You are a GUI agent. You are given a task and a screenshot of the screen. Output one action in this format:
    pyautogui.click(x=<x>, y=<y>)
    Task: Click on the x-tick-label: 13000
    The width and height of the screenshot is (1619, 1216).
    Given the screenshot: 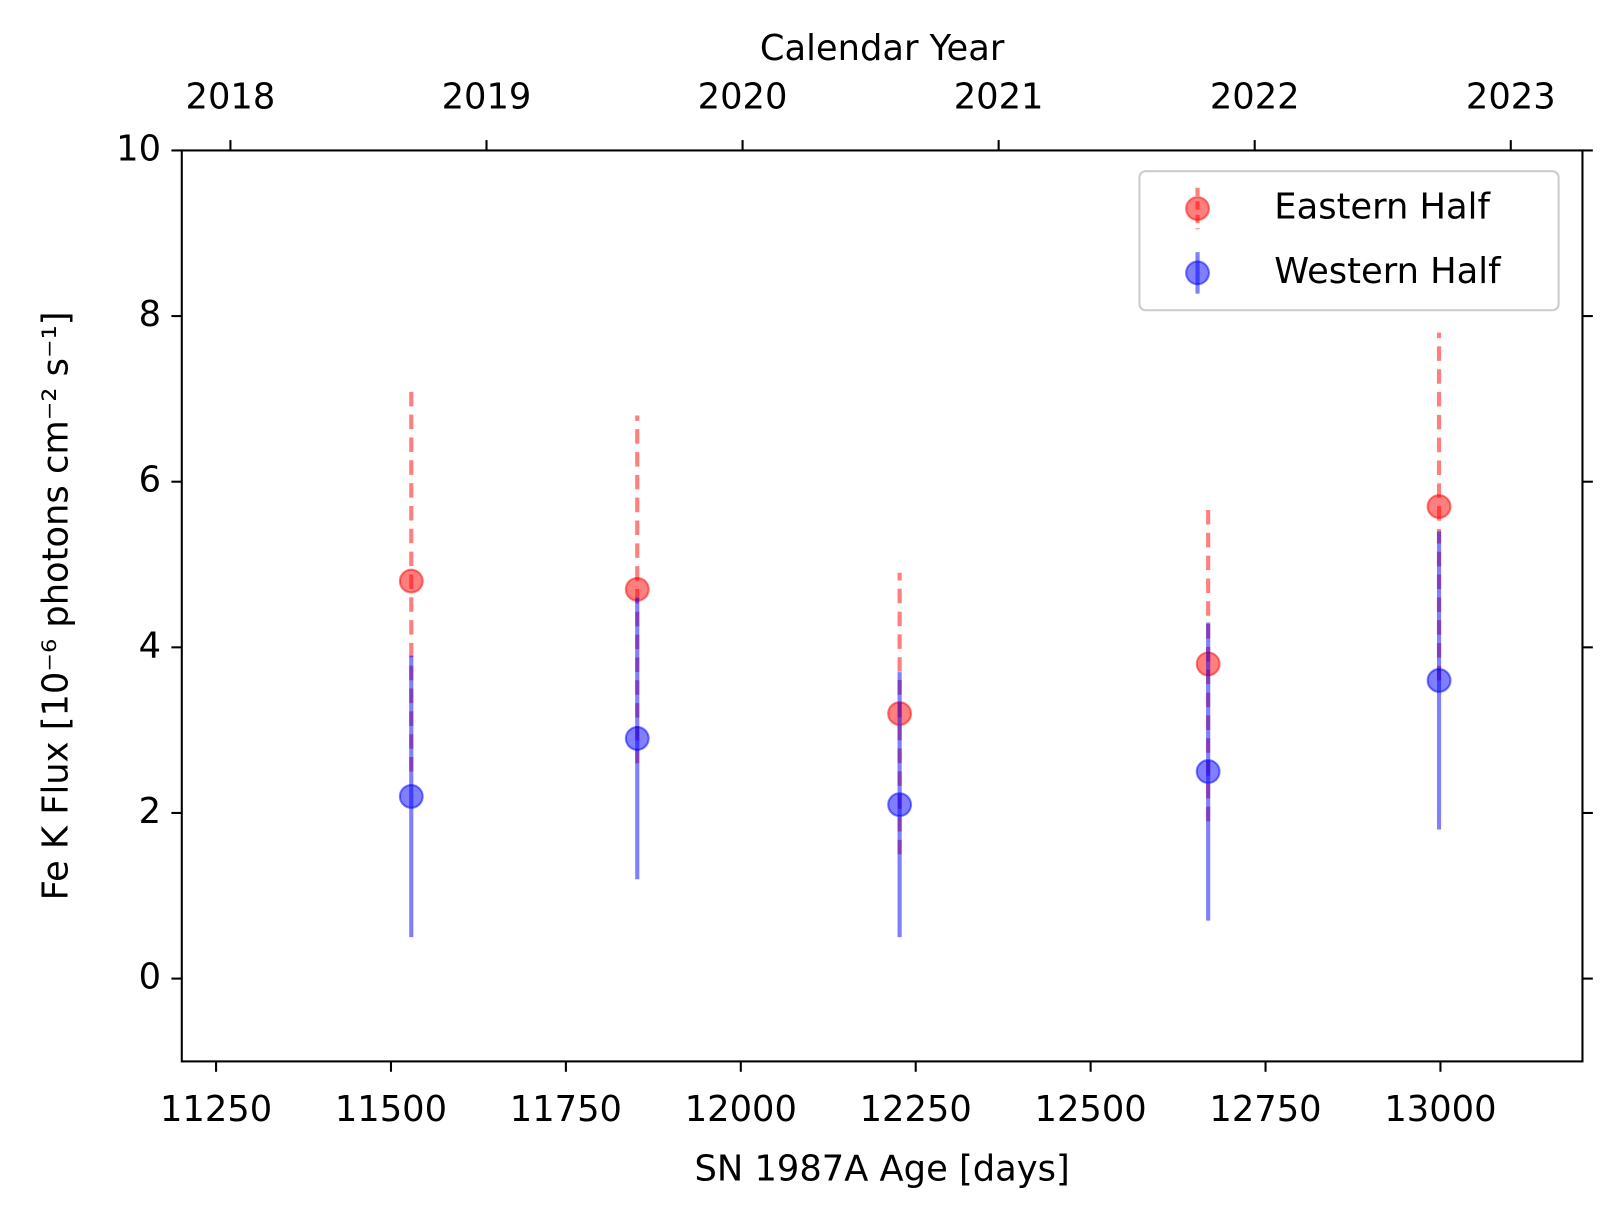 What is the action you would take?
    pyautogui.click(x=1440, y=1109)
    